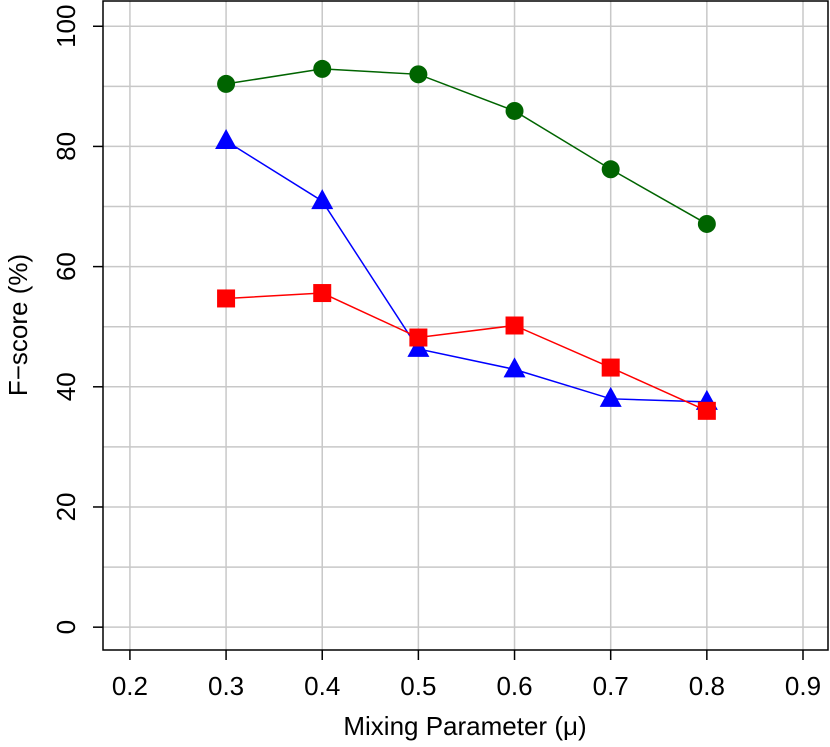  Describe the element at coordinates (464, 726) in the screenshot. I see `x-axis-label: Mixing Parameter (μ)` at that location.